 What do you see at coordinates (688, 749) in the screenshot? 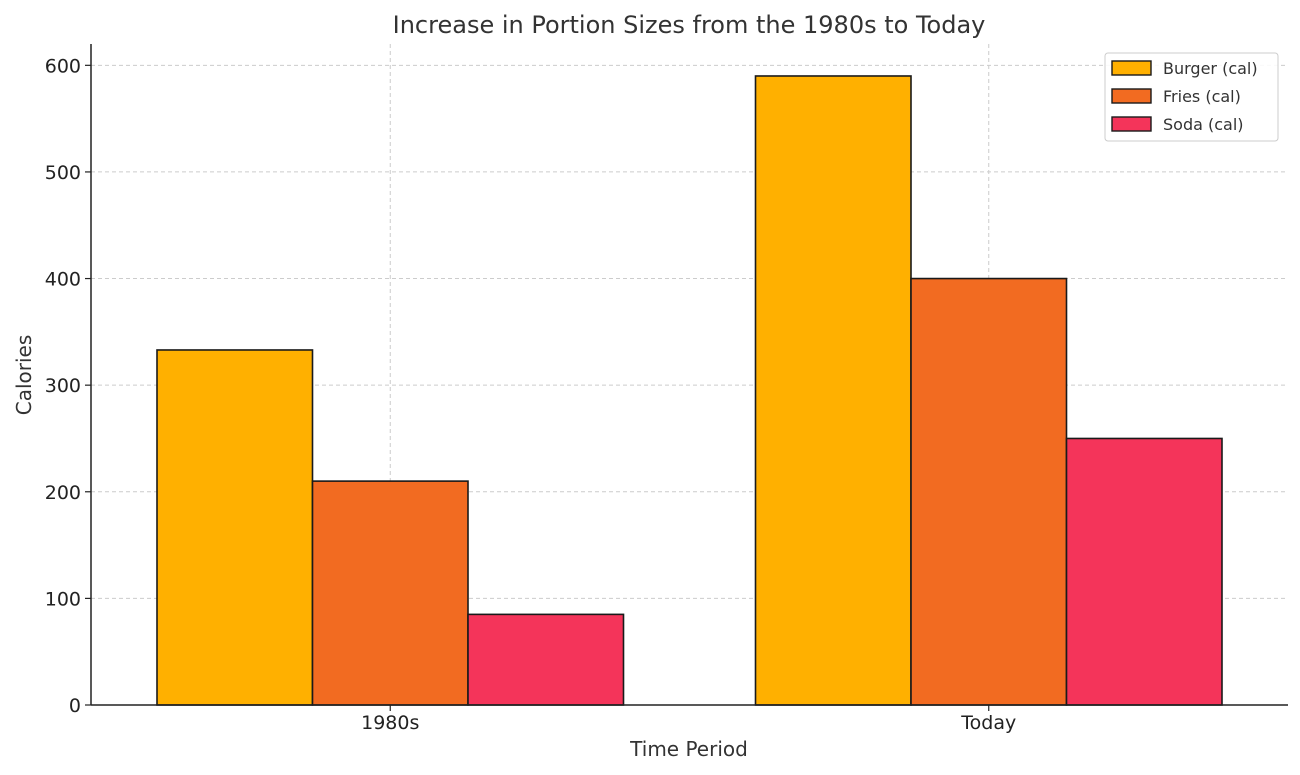
I see `x-axis-label: Time Period` at bounding box center [688, 749].